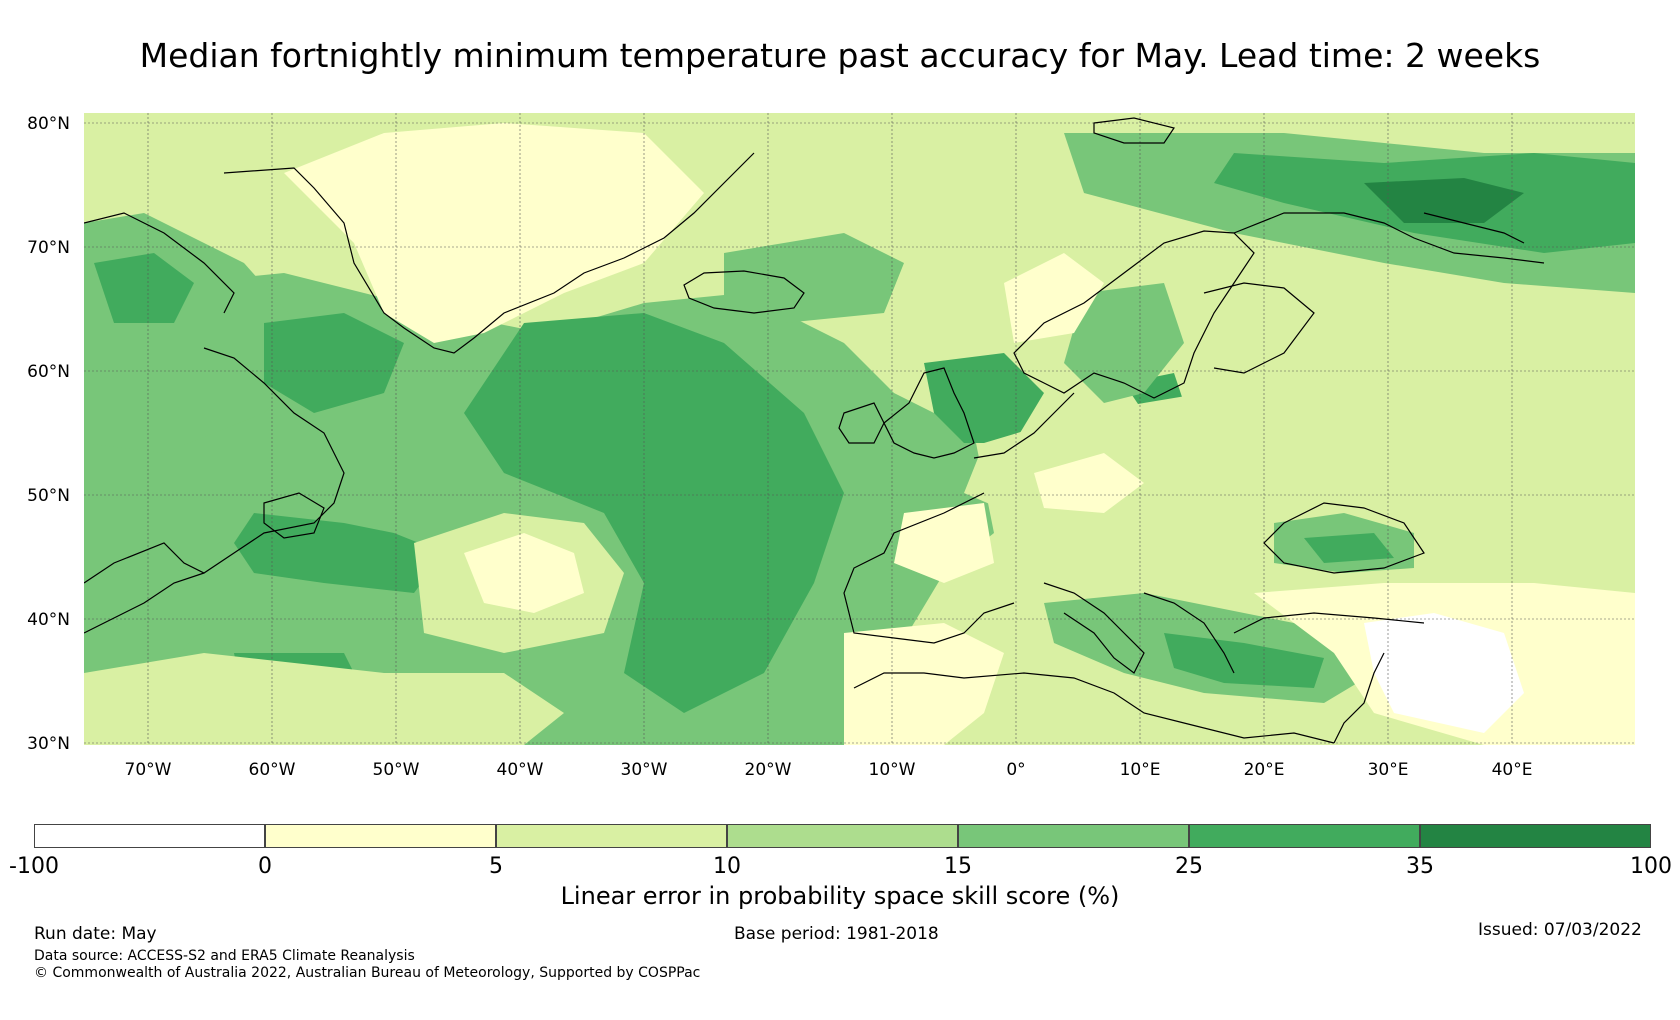 This screenshot has height=1020, width=1680. Describe the element at coordinates (727, 866) in the screenshot. I see `colorbar-tick: 10` at that location.